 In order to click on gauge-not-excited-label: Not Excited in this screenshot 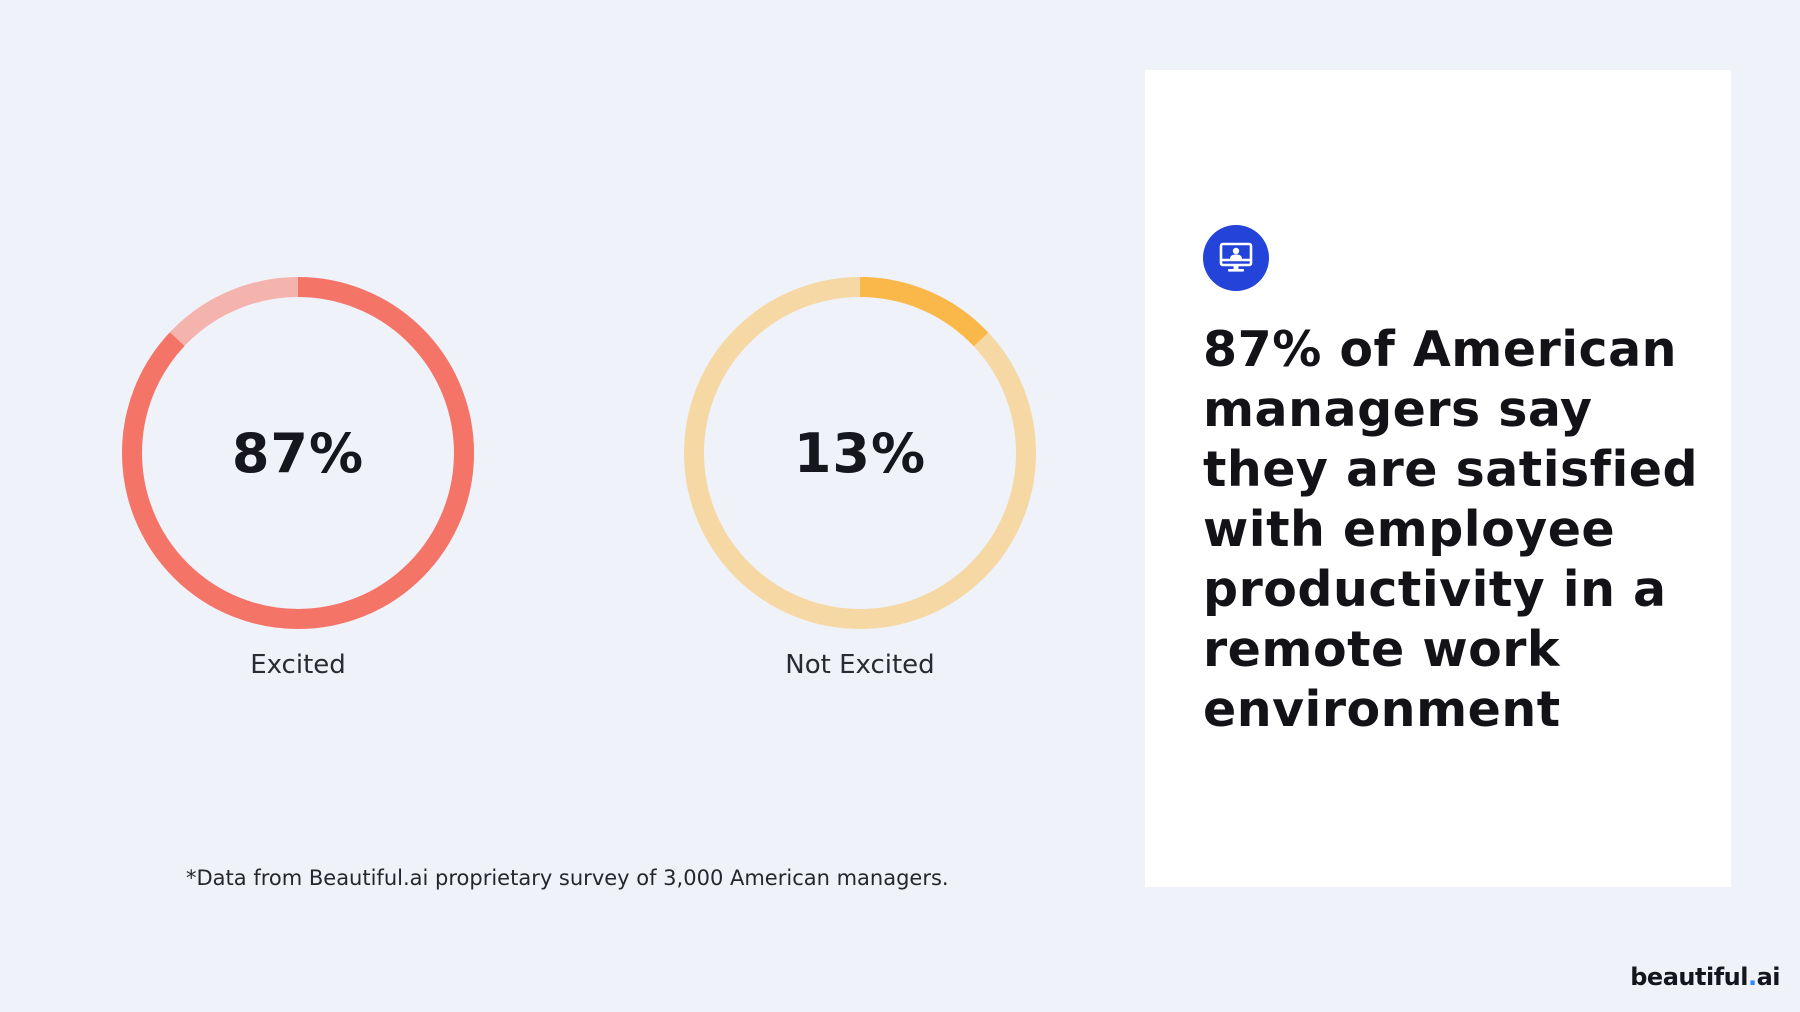, I will do `click(860, 665)`.